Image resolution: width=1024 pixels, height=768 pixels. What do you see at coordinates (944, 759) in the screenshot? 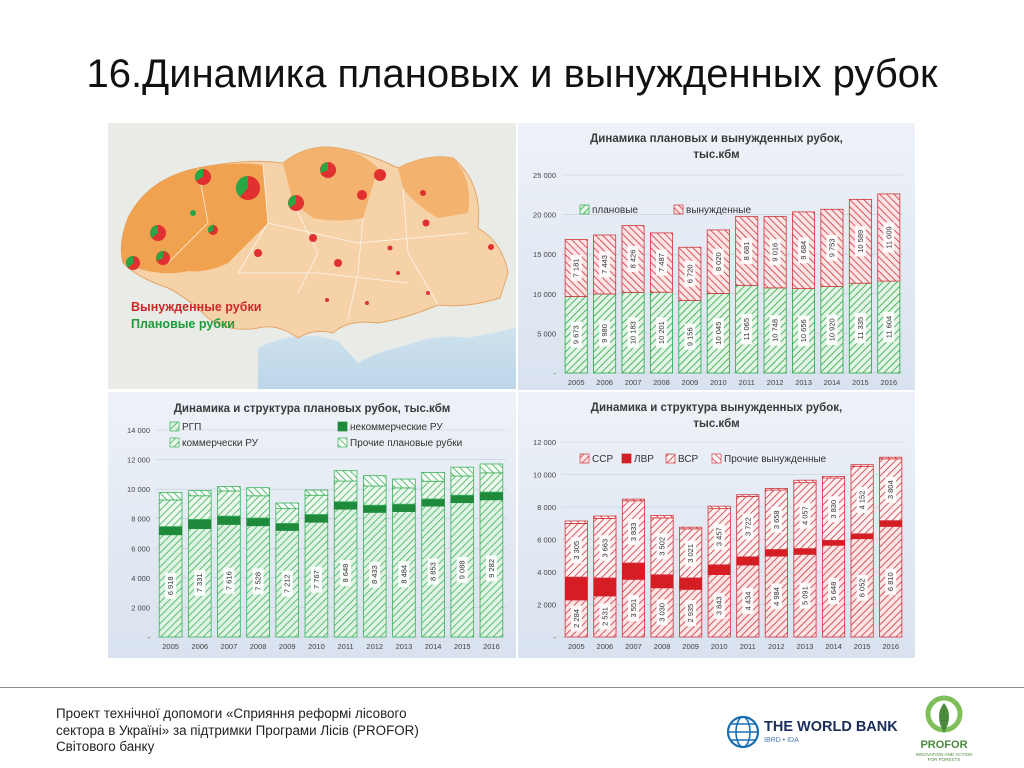
I see `profor-sub-line-2: FOR FORESTS` at bounding box center [944, 759].